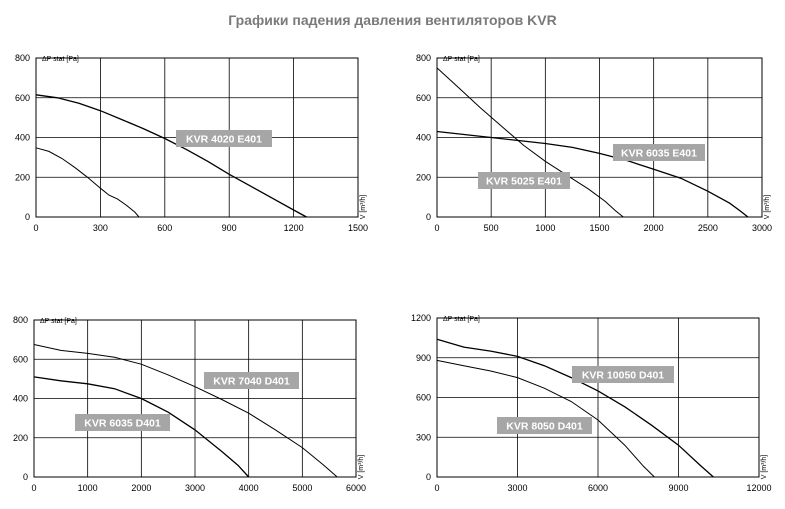 This screenshot has height=509, width=785. Describe the element at coordinates (708, 228) in the screenshot. I see `x-tick-label: 2500` at that location.